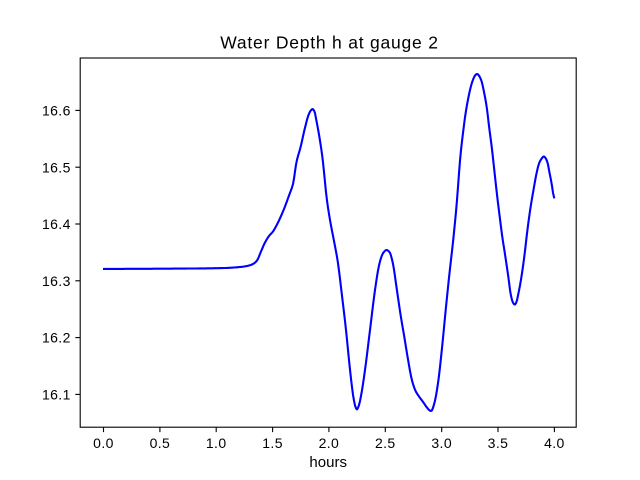  What do you see at coordinates (216, 443) in the screenshot?
I see `svg-text: 1.0` at bounding box center [216, 443].